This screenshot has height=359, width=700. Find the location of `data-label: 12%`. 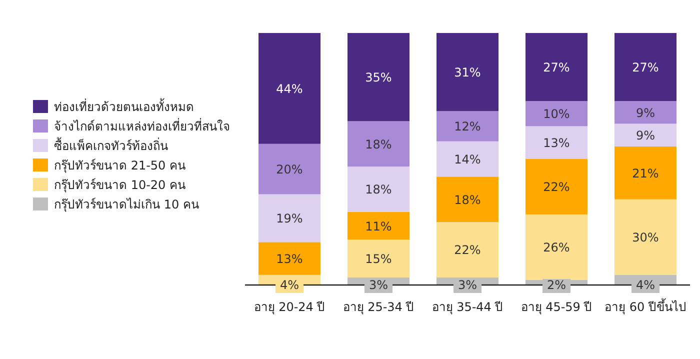

data-label: 12% is located at coordinates (467, 127).